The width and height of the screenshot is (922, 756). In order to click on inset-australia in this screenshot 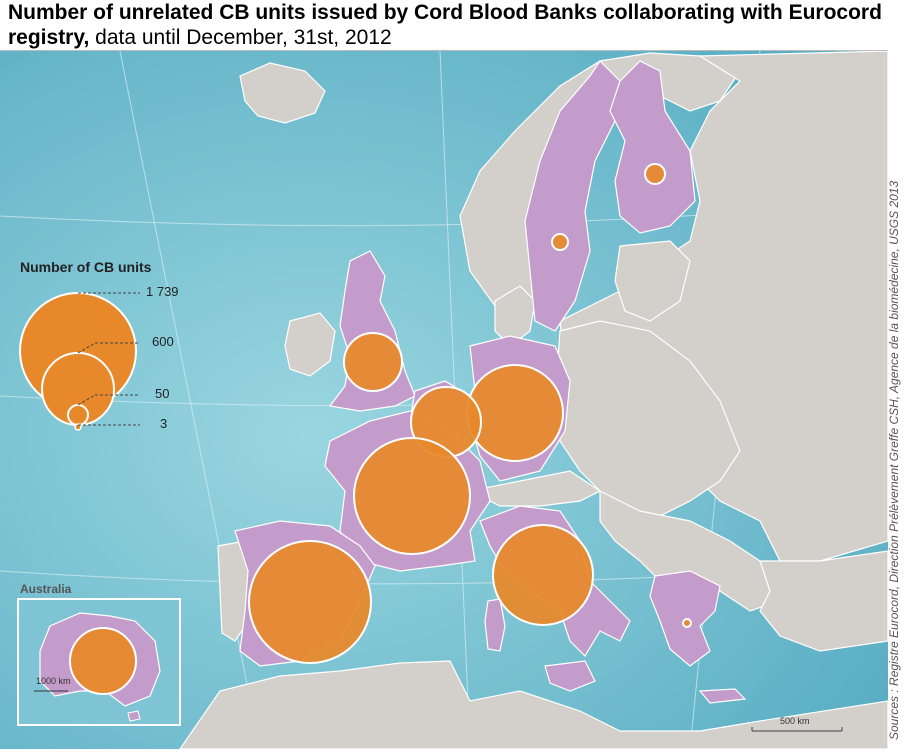, I will do `click(99, 662)`.